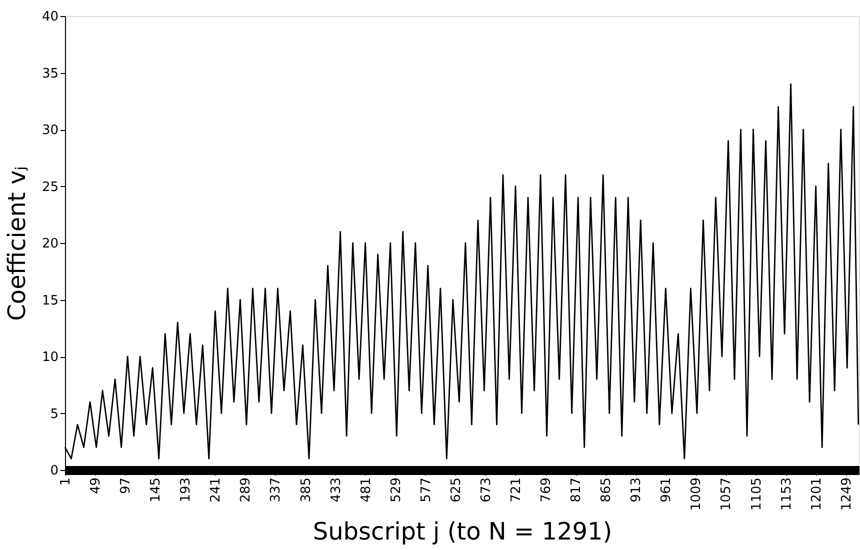 The width and height of the screenshot is (860, 550). Describe the element at coordinates (126, 486) in the screenshot. I see `x-tick-label: 97` at that location.